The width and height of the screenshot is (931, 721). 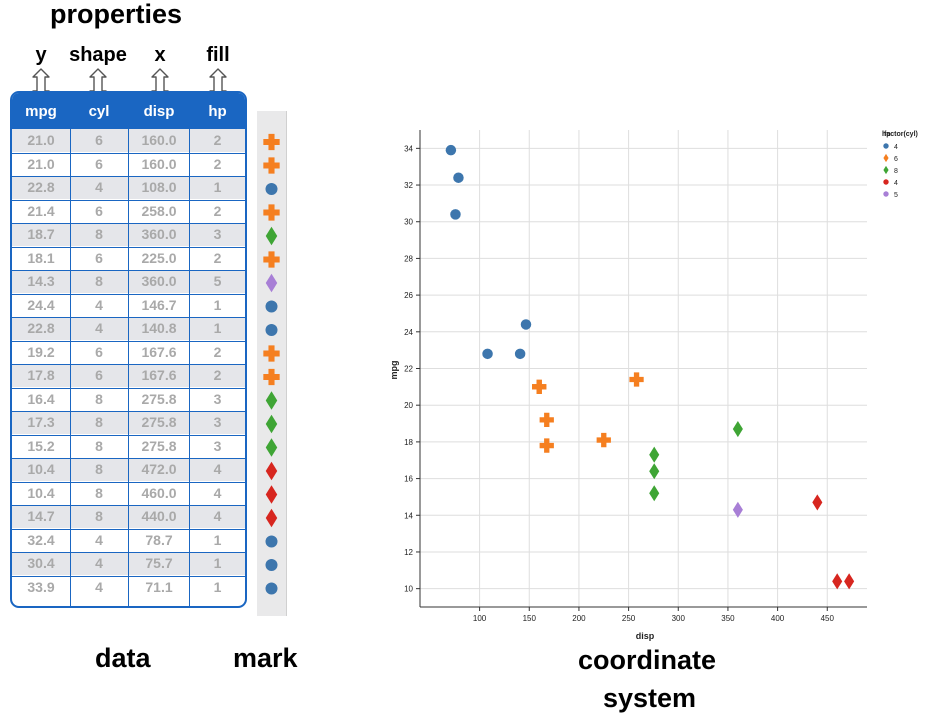 What do you see at coordinates (41, 257) in the screenshot?
I see `table-cell-mpg: 18.1` at bounding box center [41, 257].